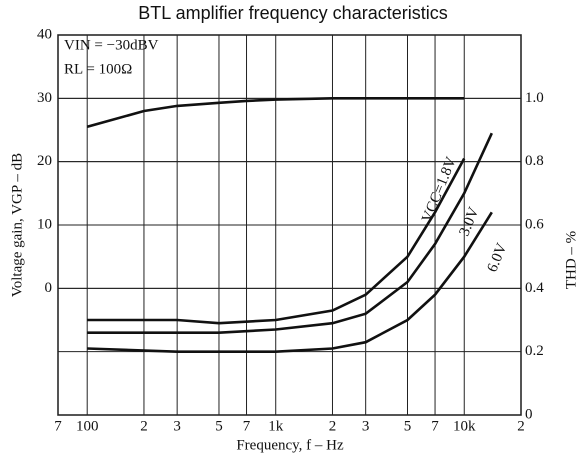  I want to click on y-tick-label: 30, so click(44, 98).